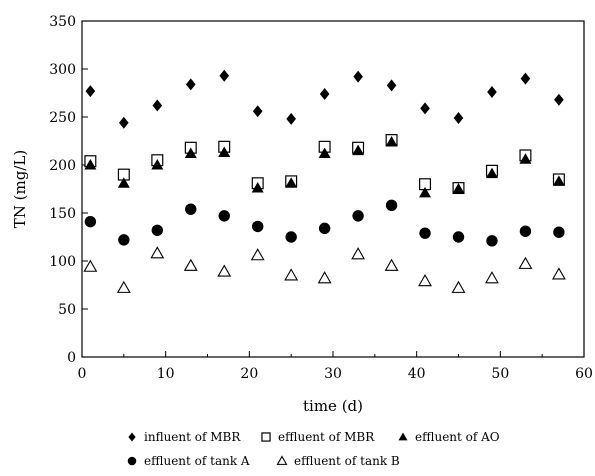 This screenshot has width=595, height=476. I want to click on y-tick-label-300: 300, so click(62, 70).